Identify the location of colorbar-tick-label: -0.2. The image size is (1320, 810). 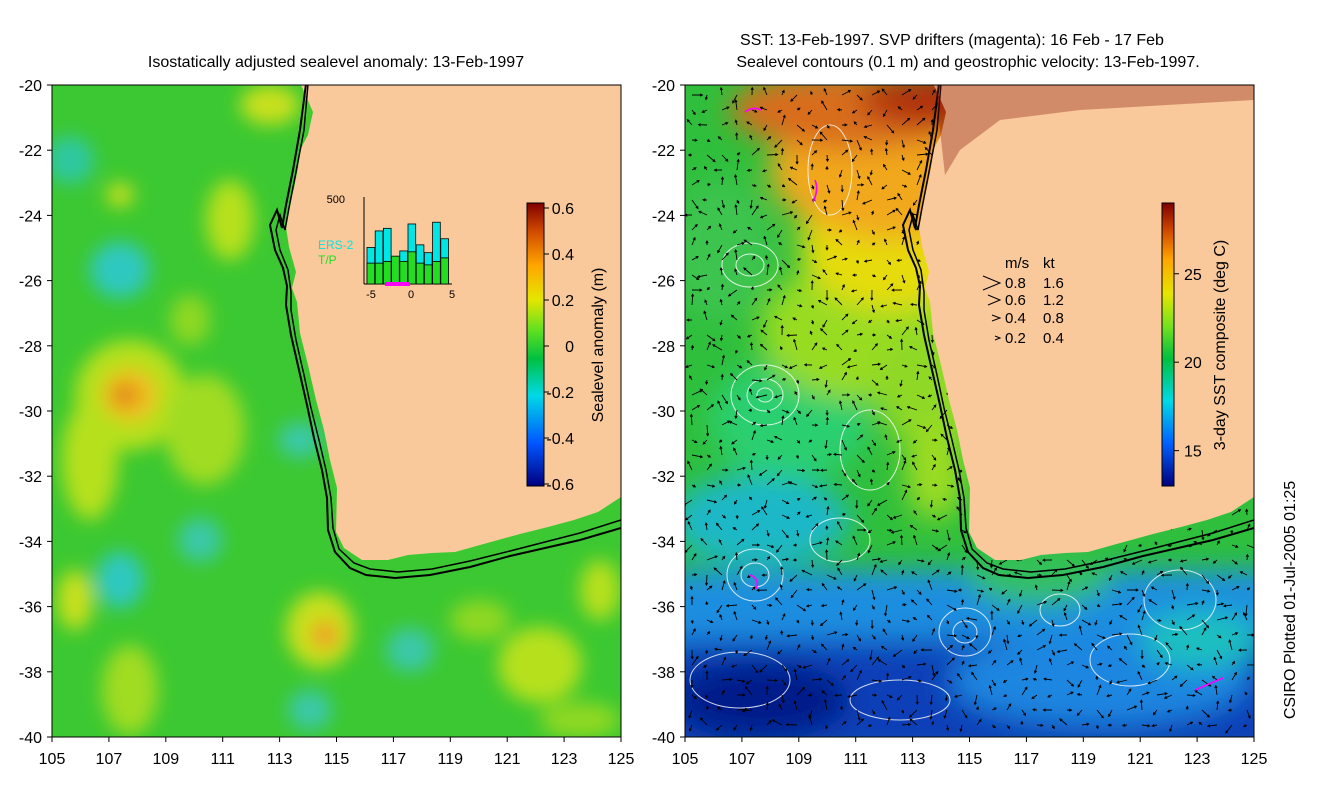
(560, 393).